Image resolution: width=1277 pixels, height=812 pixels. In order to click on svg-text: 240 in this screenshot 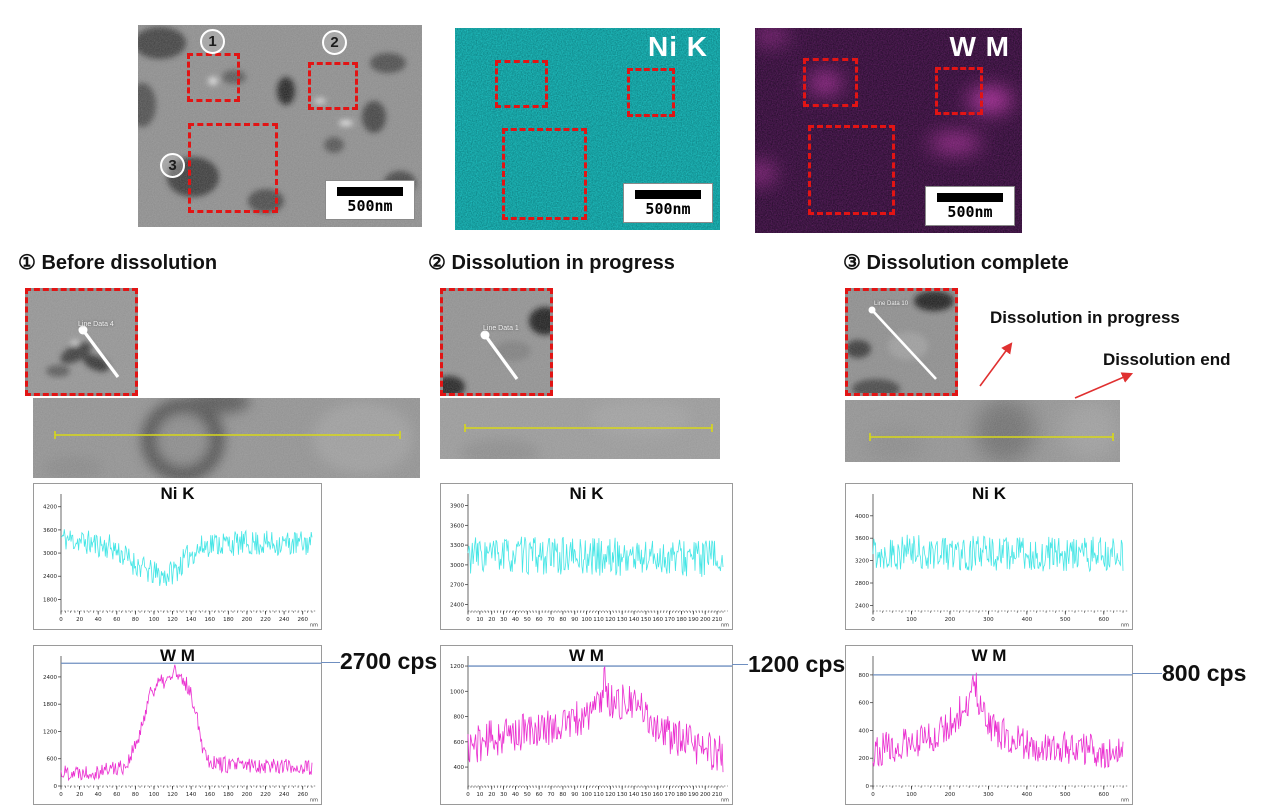, I will do `click(284, 795)`.